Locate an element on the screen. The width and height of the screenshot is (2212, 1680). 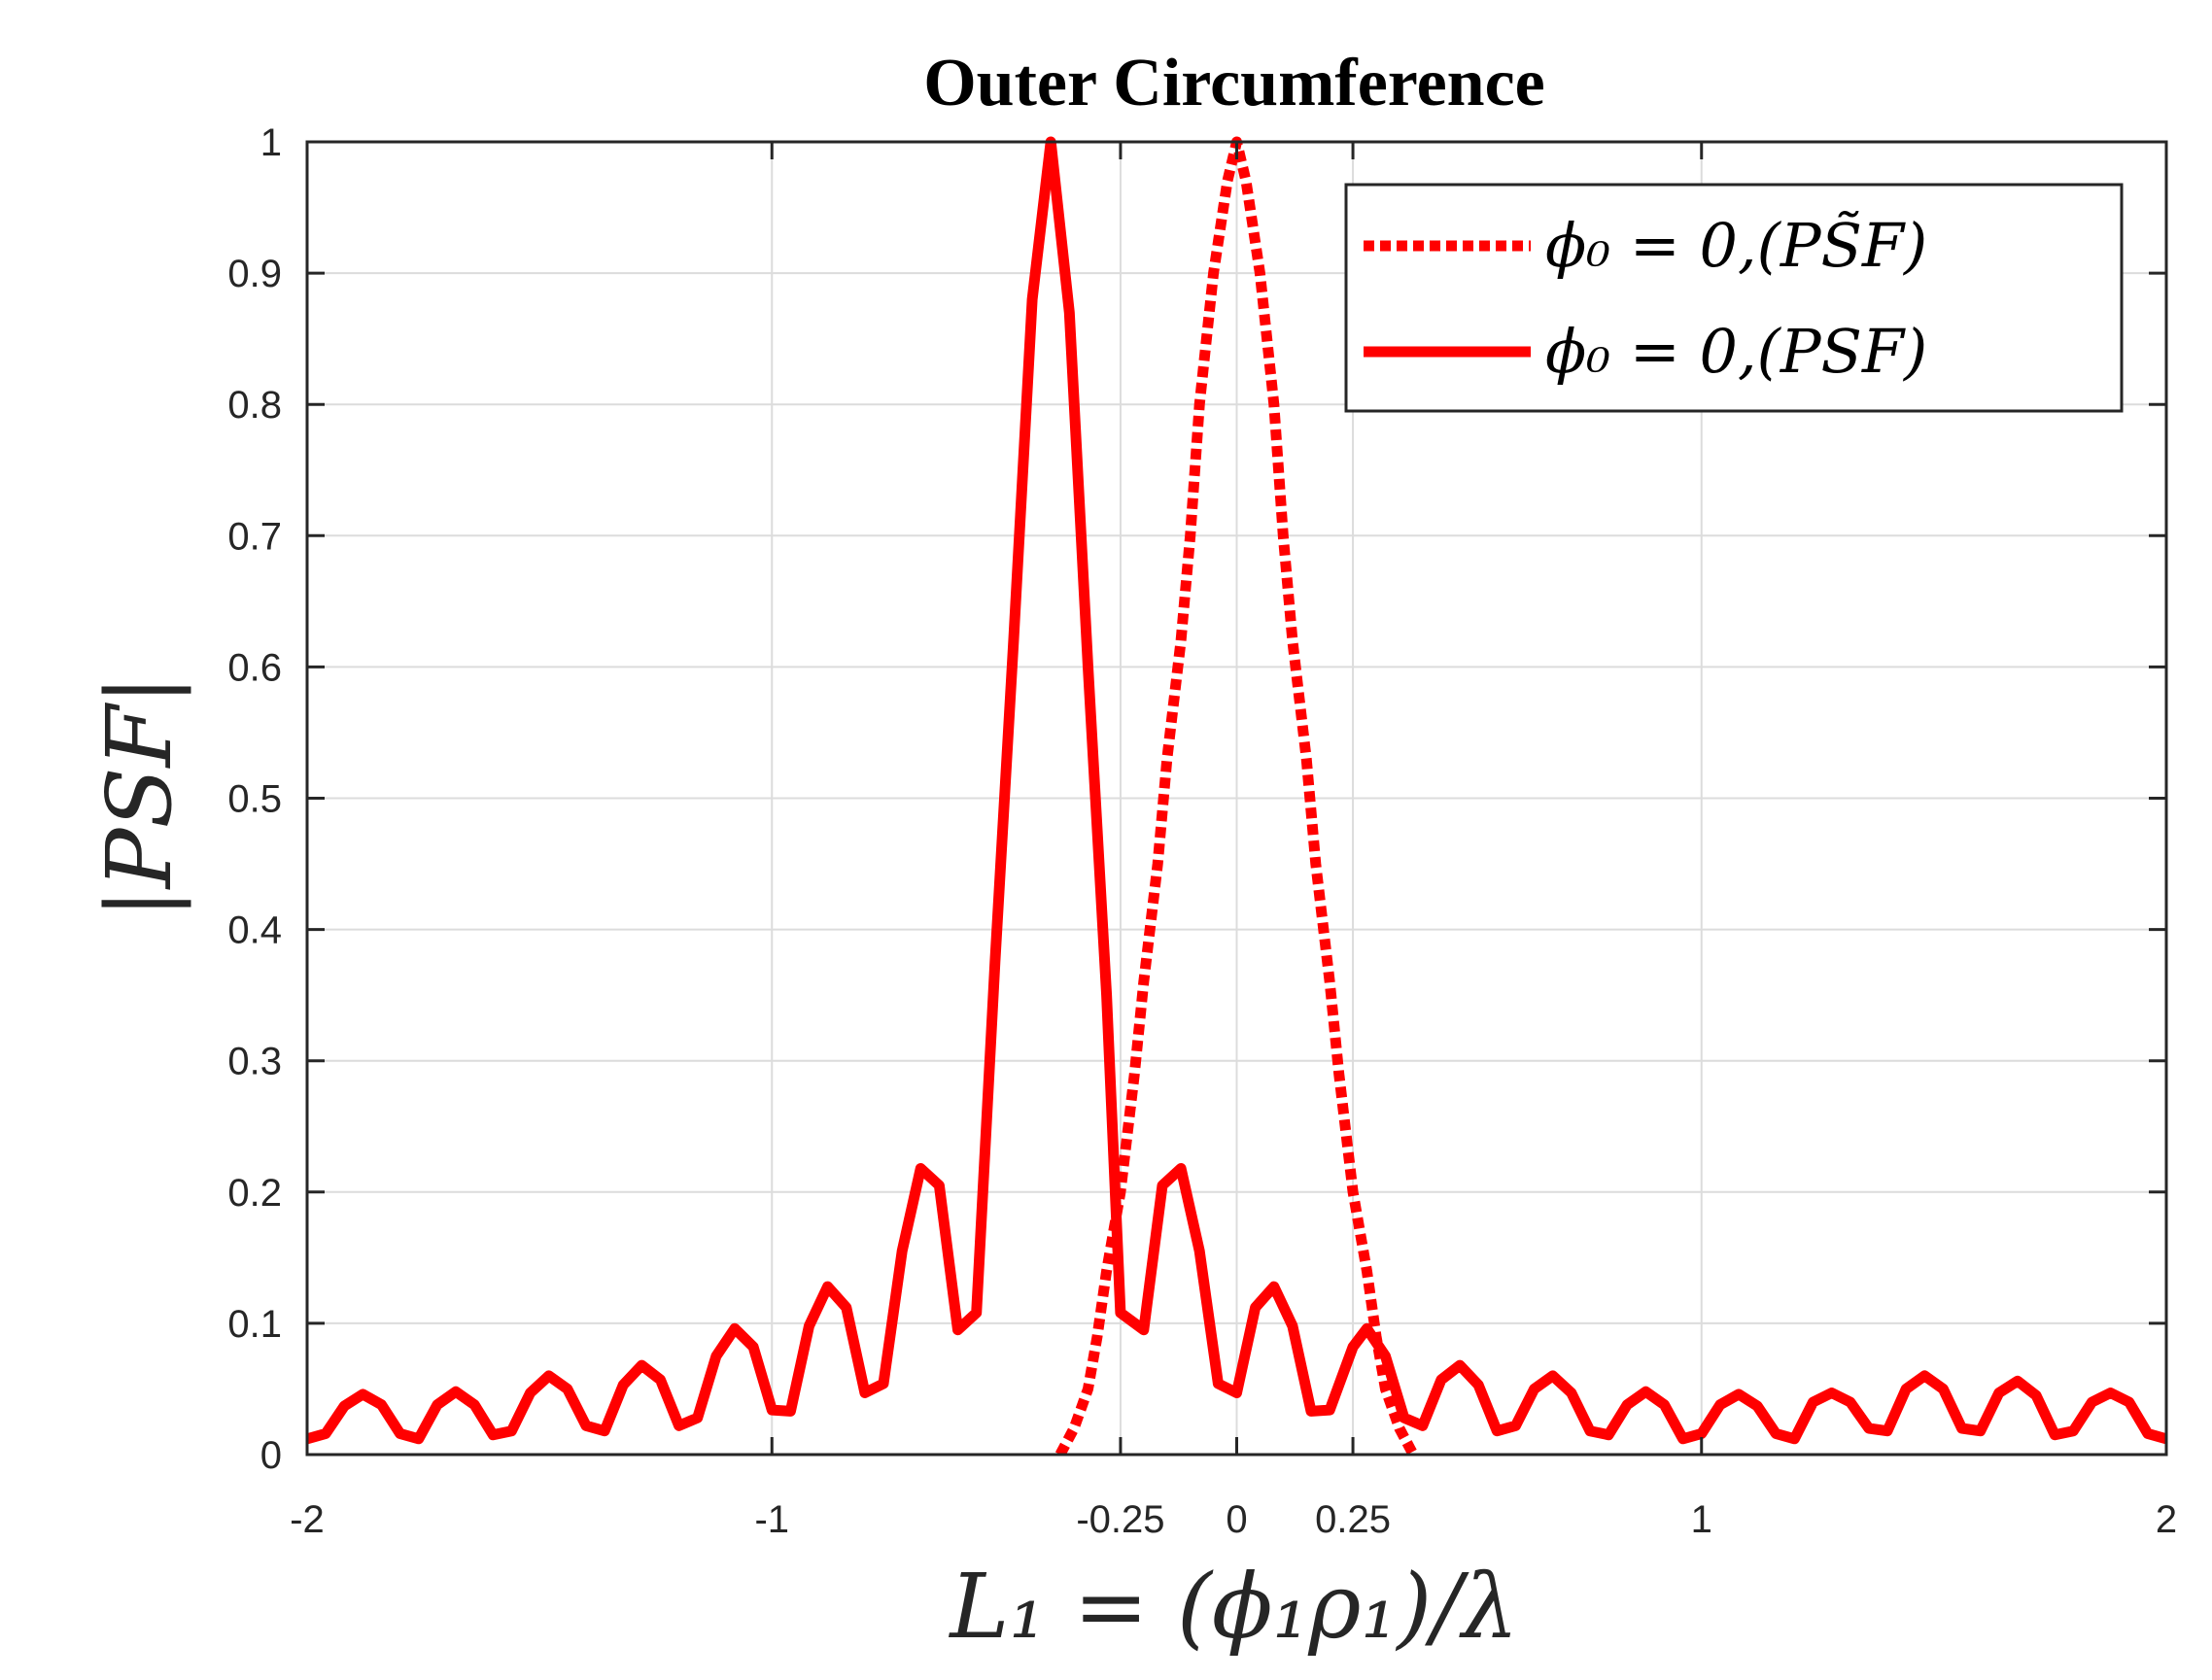
x-tick-label: -2 is located at coordinates (307, 1519).